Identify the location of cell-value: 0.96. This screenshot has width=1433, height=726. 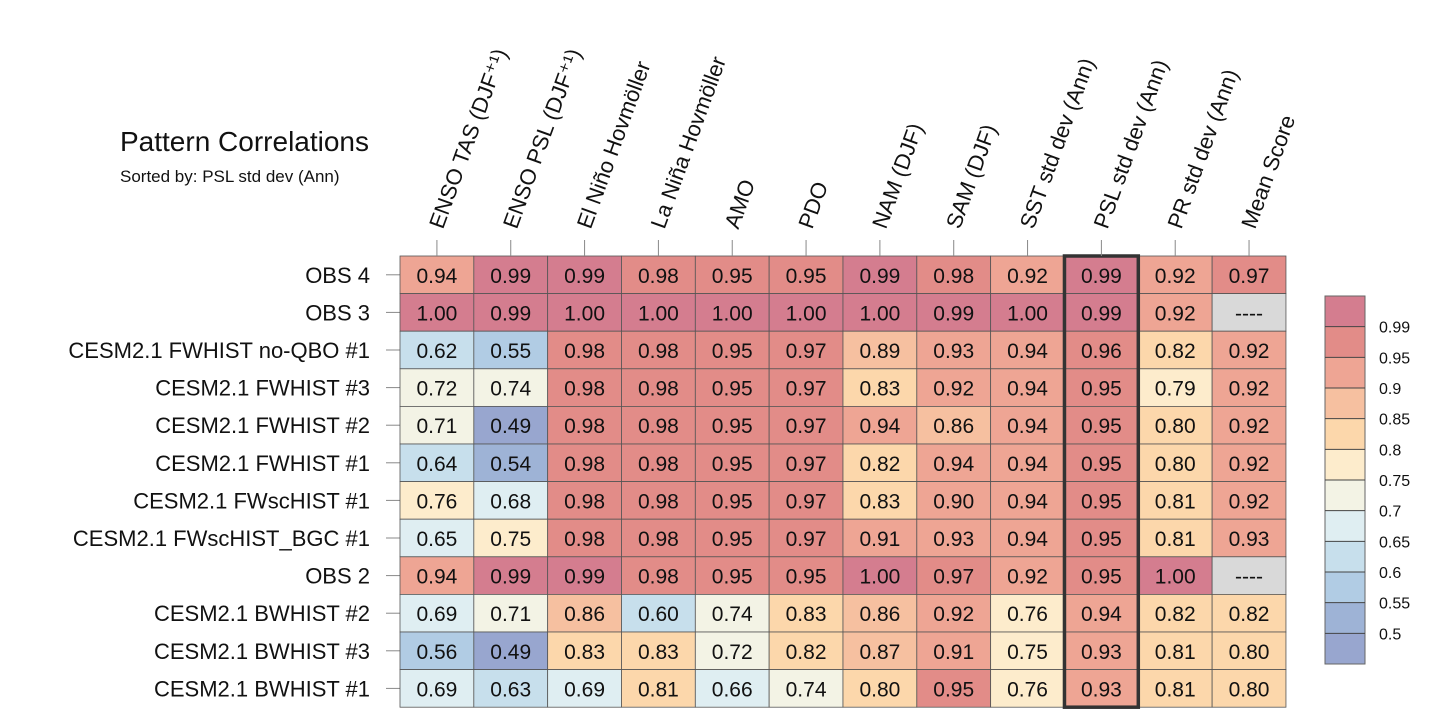
(1101, 351).